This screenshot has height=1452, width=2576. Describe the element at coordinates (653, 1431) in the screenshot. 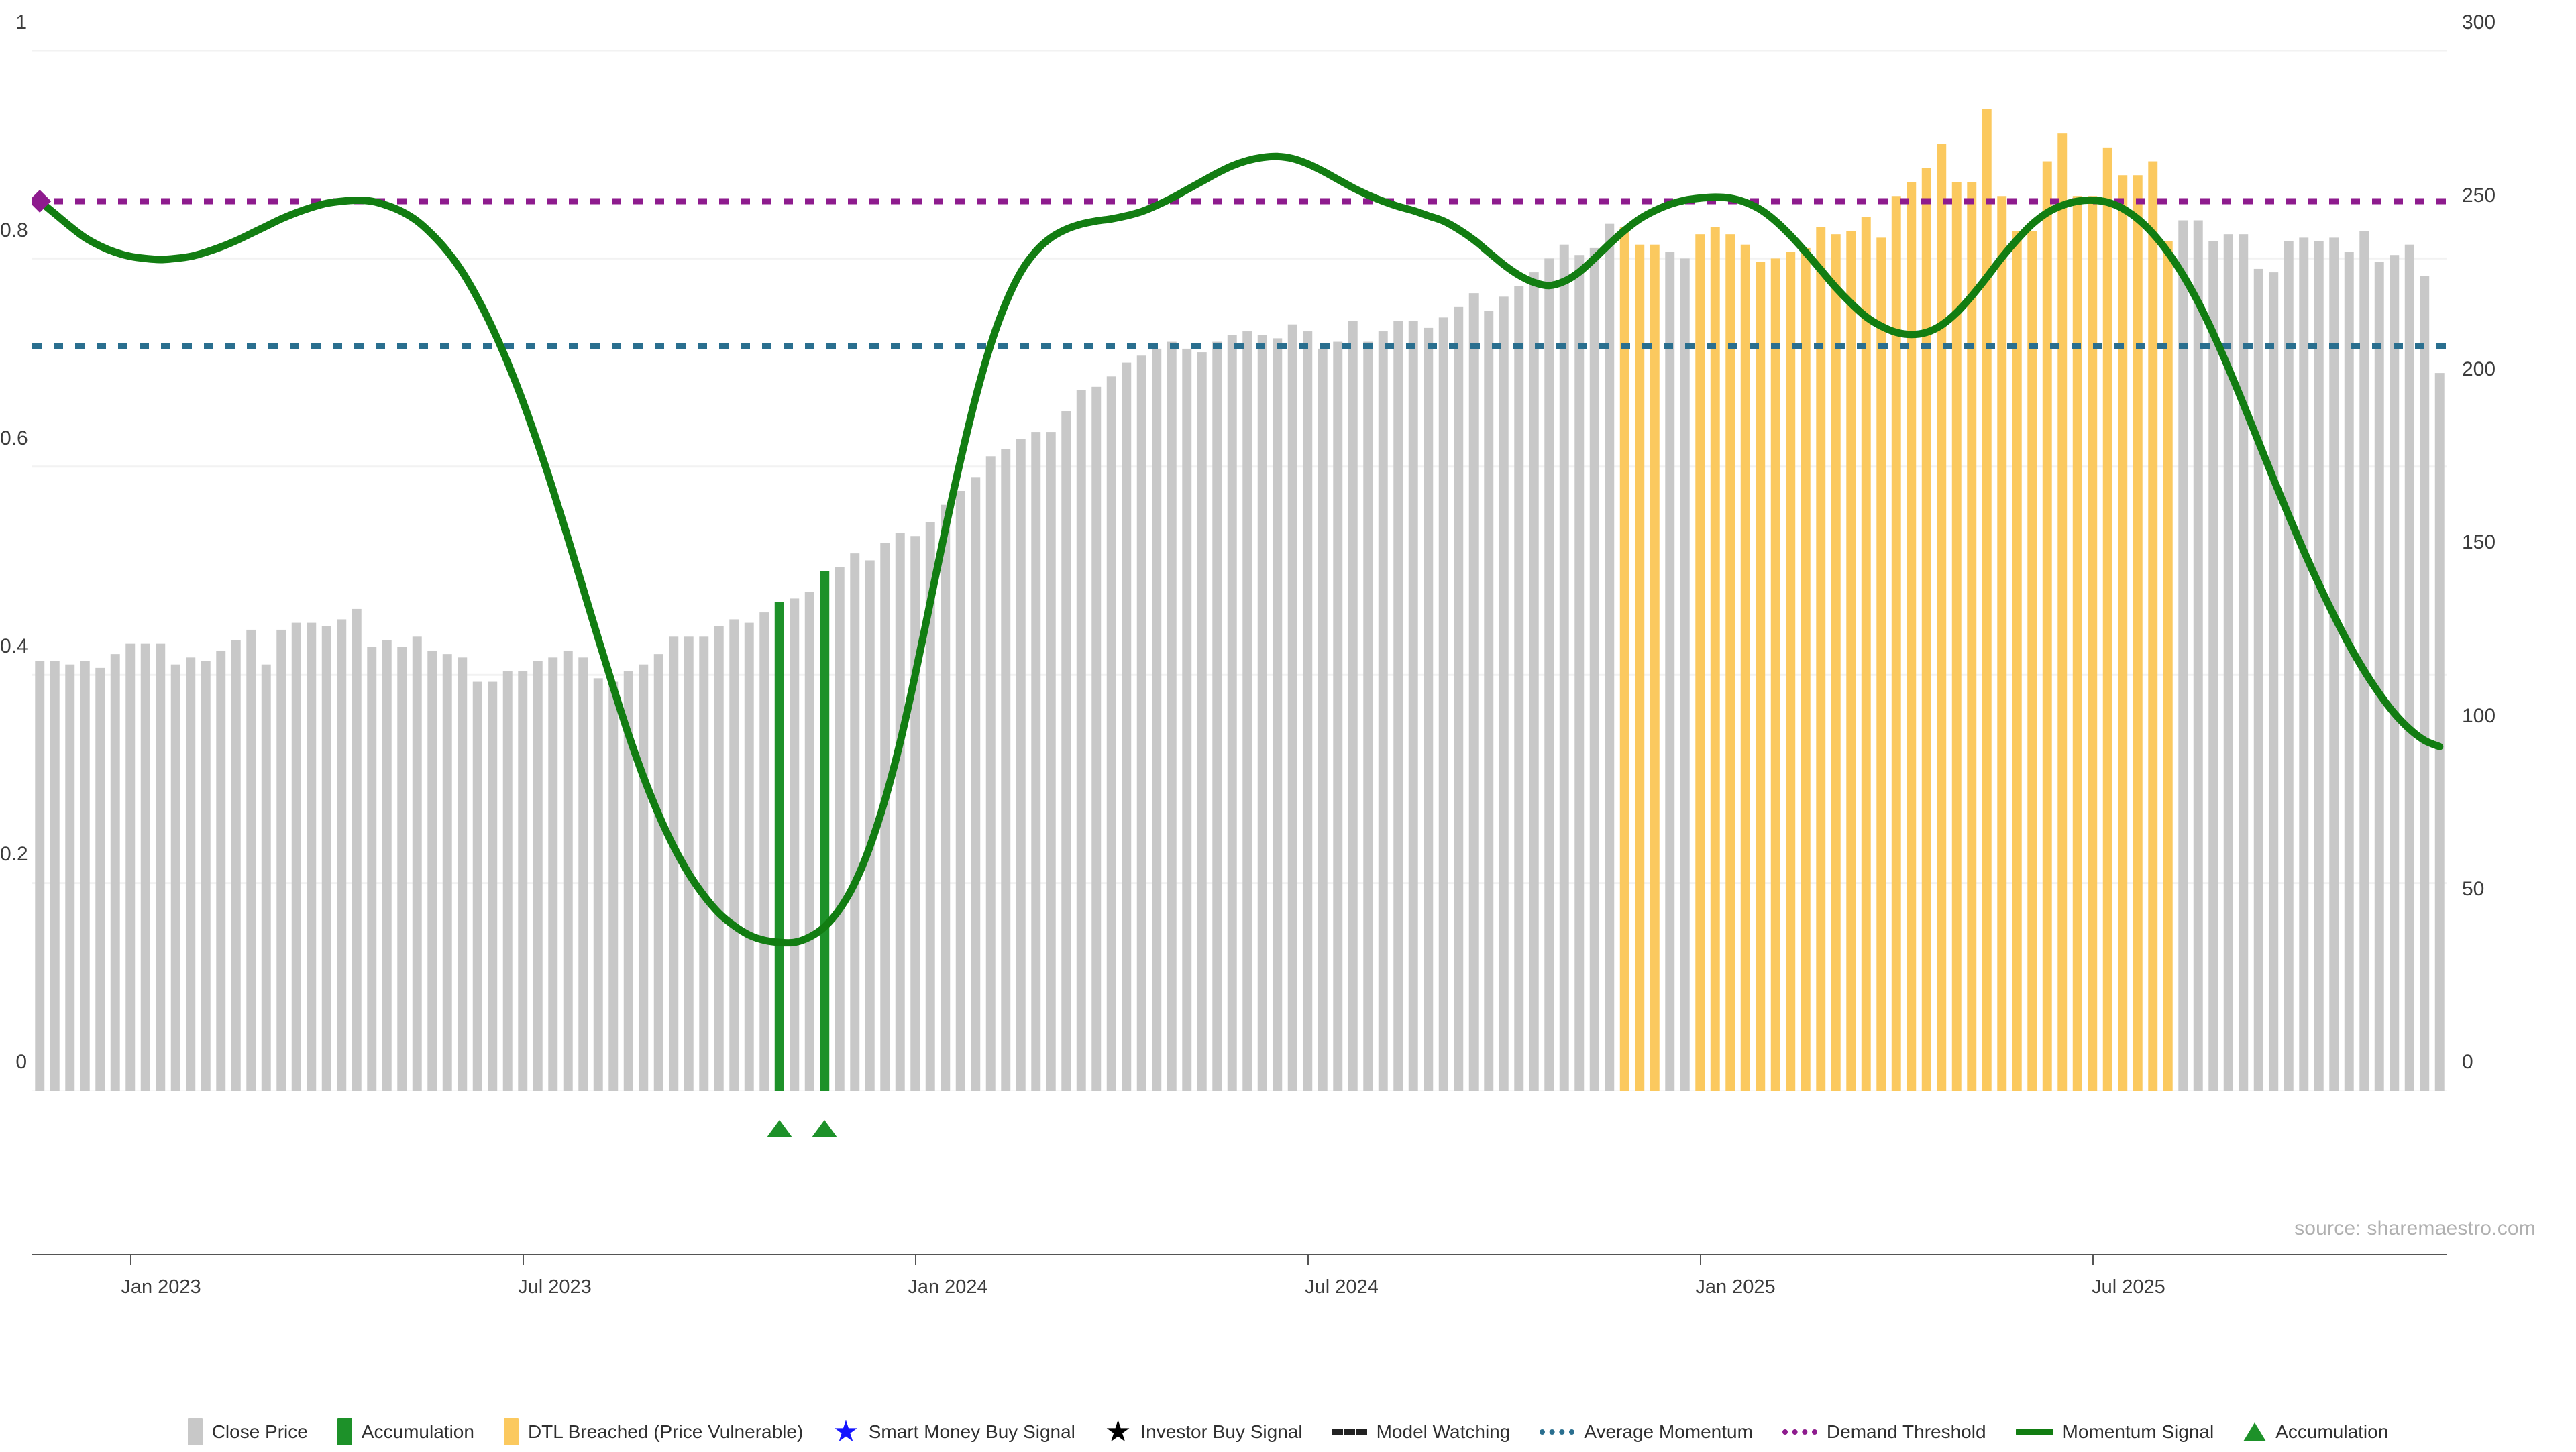

I see `legend-dtl-breached: DTL Breached (Price Vulnerable)` at that location.